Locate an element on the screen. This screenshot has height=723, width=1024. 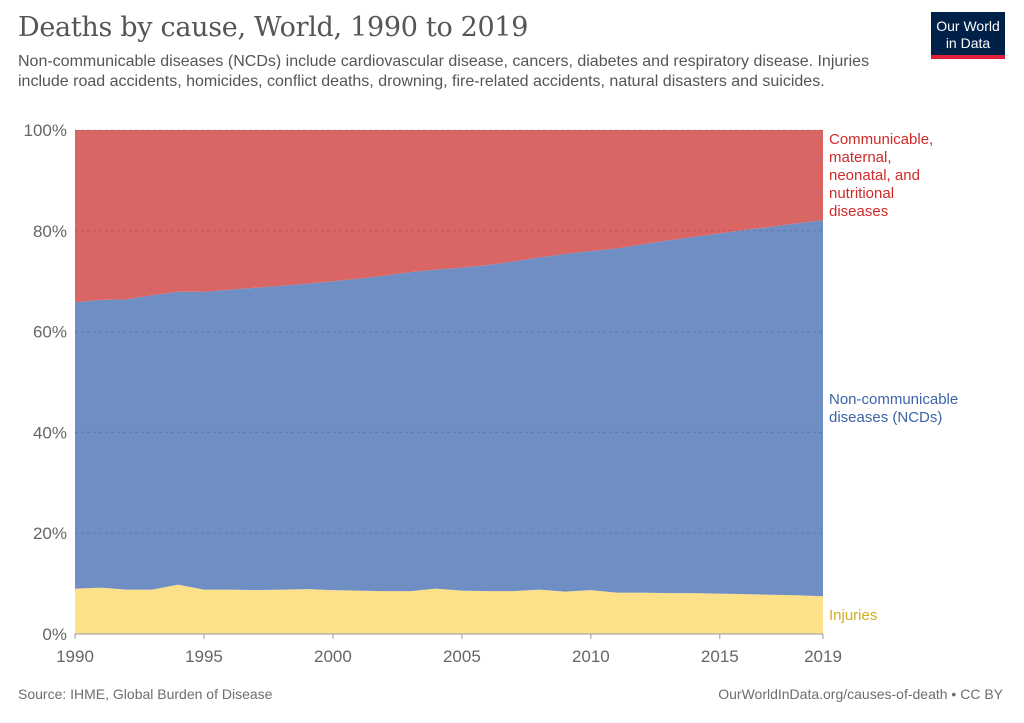
chart-title: Deaths by cause, World, 1990 to 2019 is located at coordinates (273, 27).